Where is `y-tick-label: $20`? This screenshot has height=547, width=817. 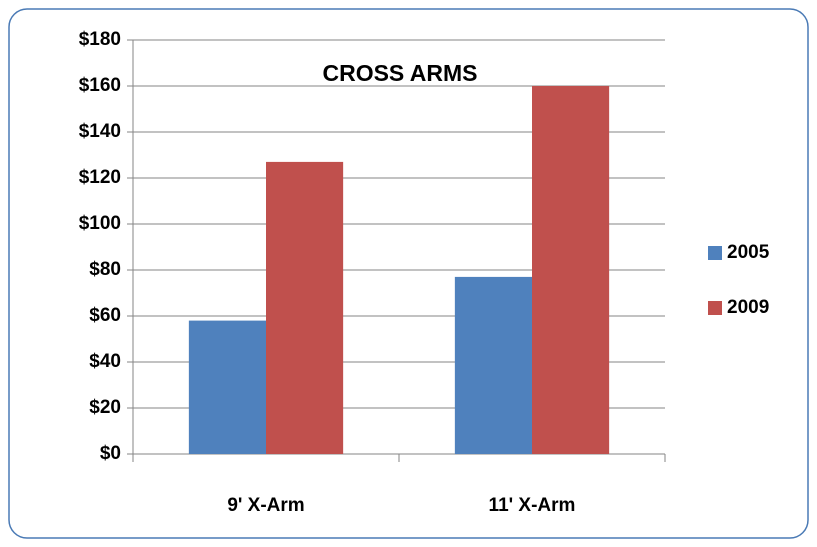
y-tick-label: $20 is located at coordinates (105, 407).